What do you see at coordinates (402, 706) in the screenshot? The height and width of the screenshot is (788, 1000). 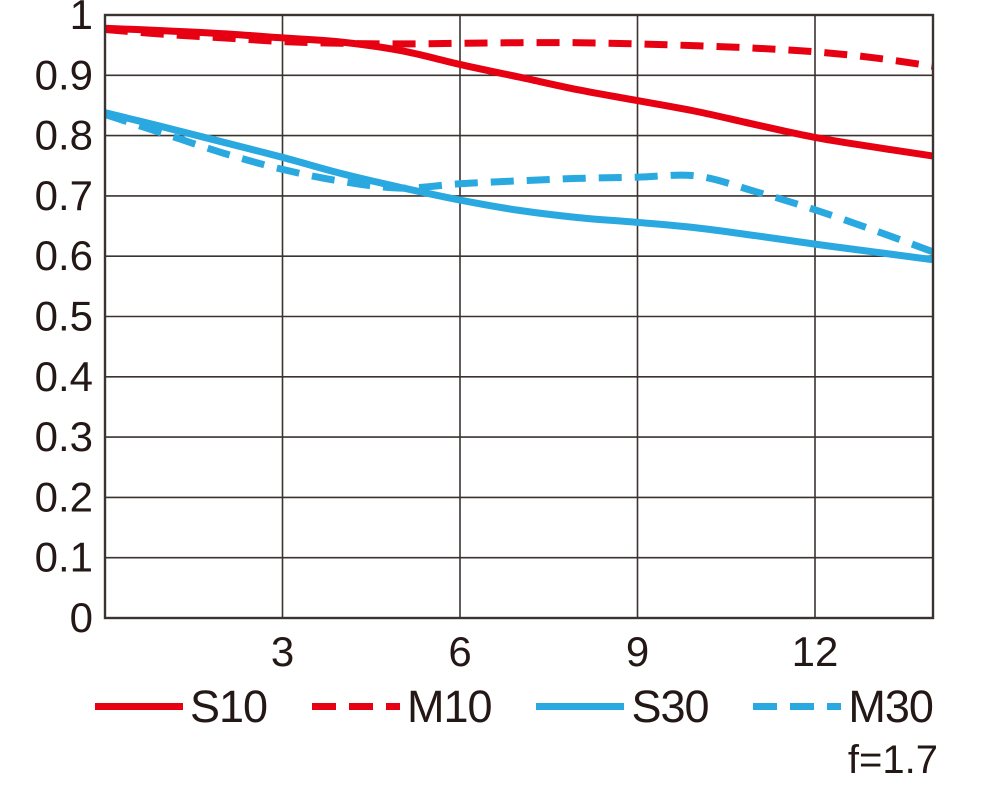 I see `legend-item-m10: M10` at bounding box center [402, 706].